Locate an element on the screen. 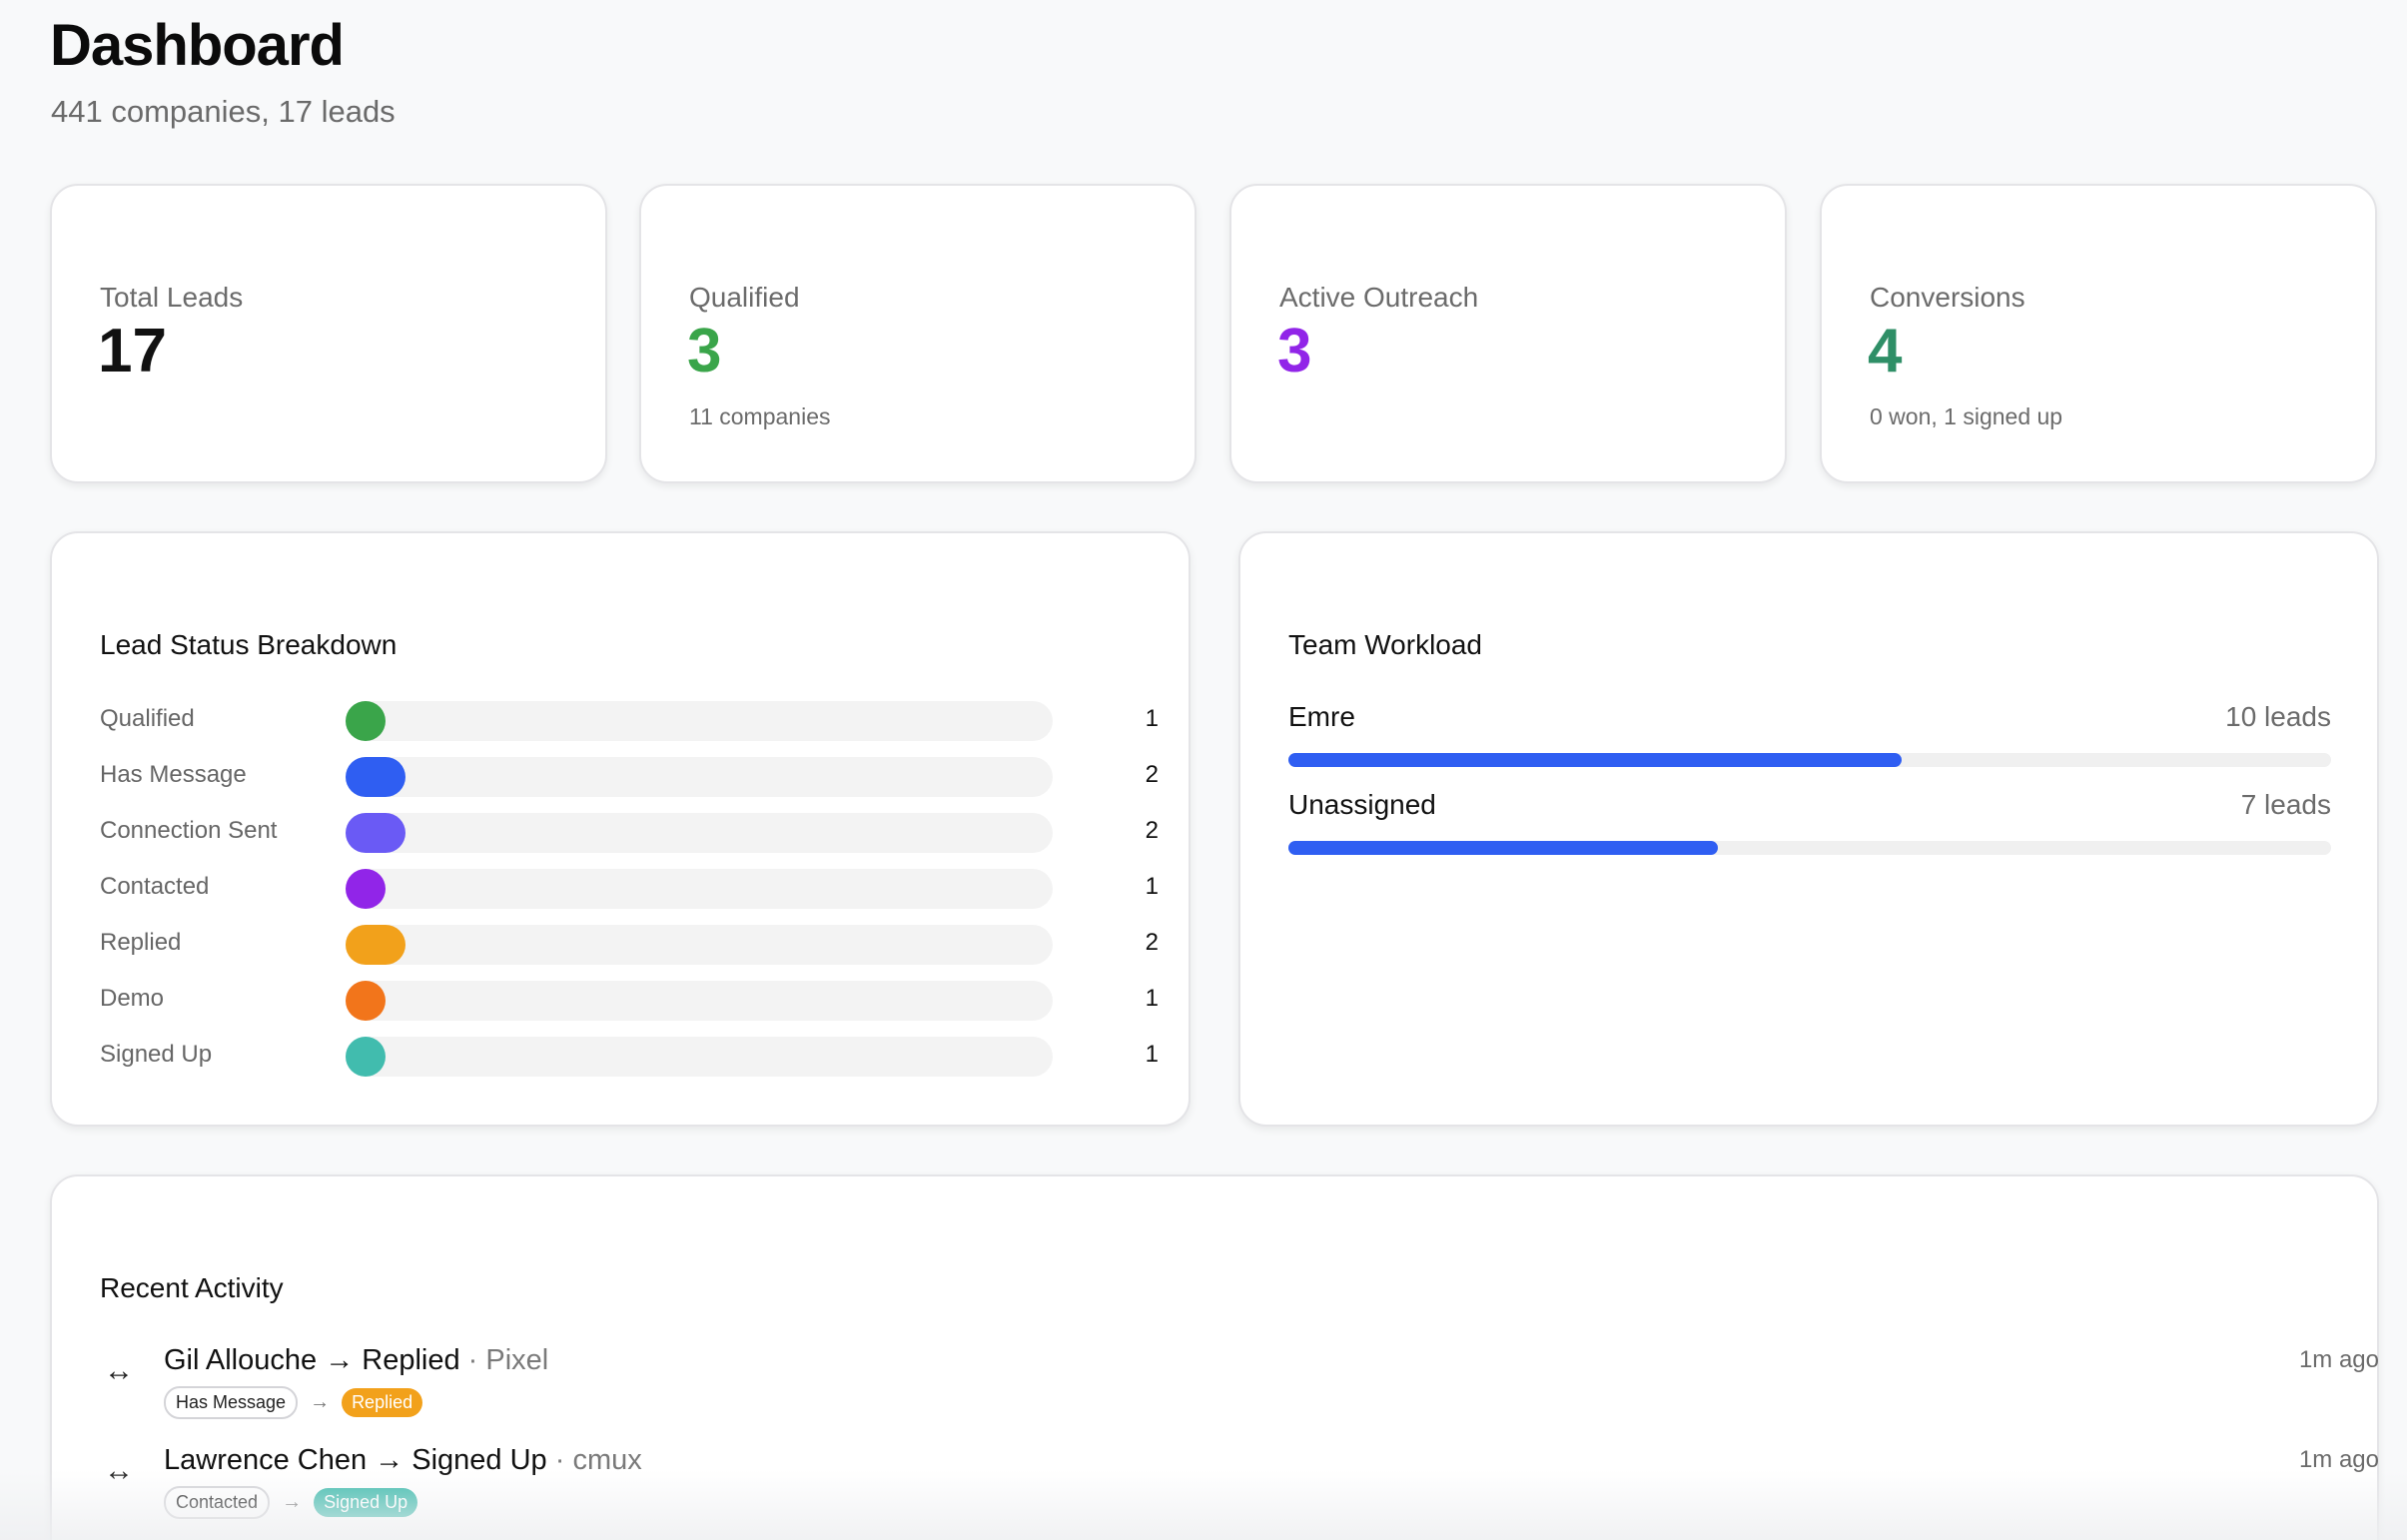 Image resolution: width=2407 pixels, height=1540 pixels. activity-text: Gil Allouche → Replied · Pixel is located at coordinates (356, 1361).